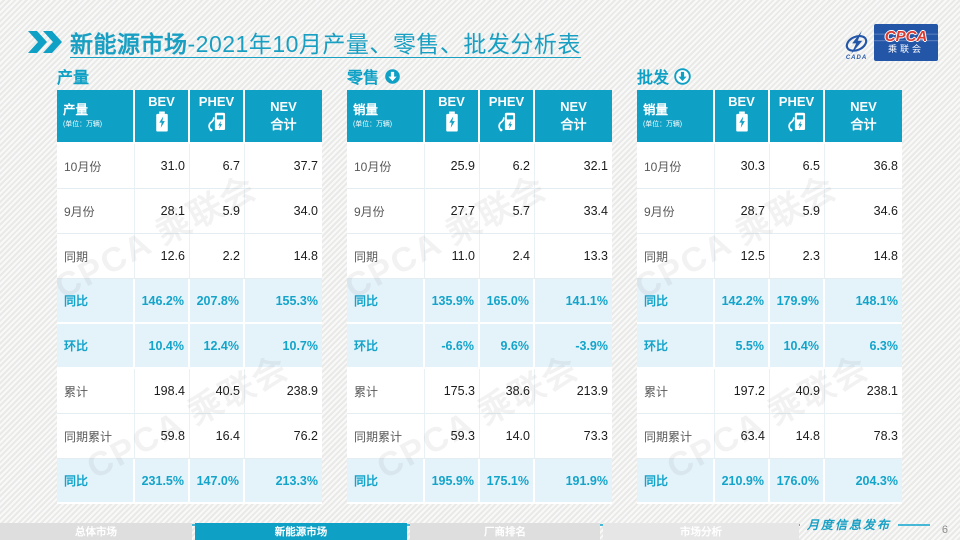  Describe the element at coordinates (507, 481) in the screenshot. I see `cell-value: 175.1%` at that location.